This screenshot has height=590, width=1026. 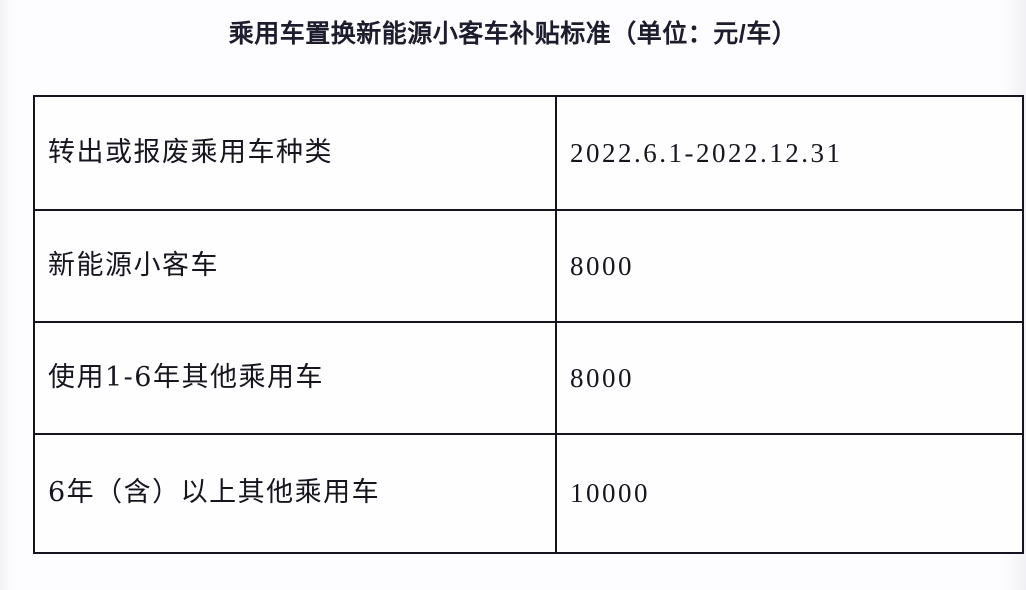 What do you see at coordinates (789, 493) in the screenshot?
I see `row-subsidy-6-years-plus: 10000` at bounding box center [789, 493].